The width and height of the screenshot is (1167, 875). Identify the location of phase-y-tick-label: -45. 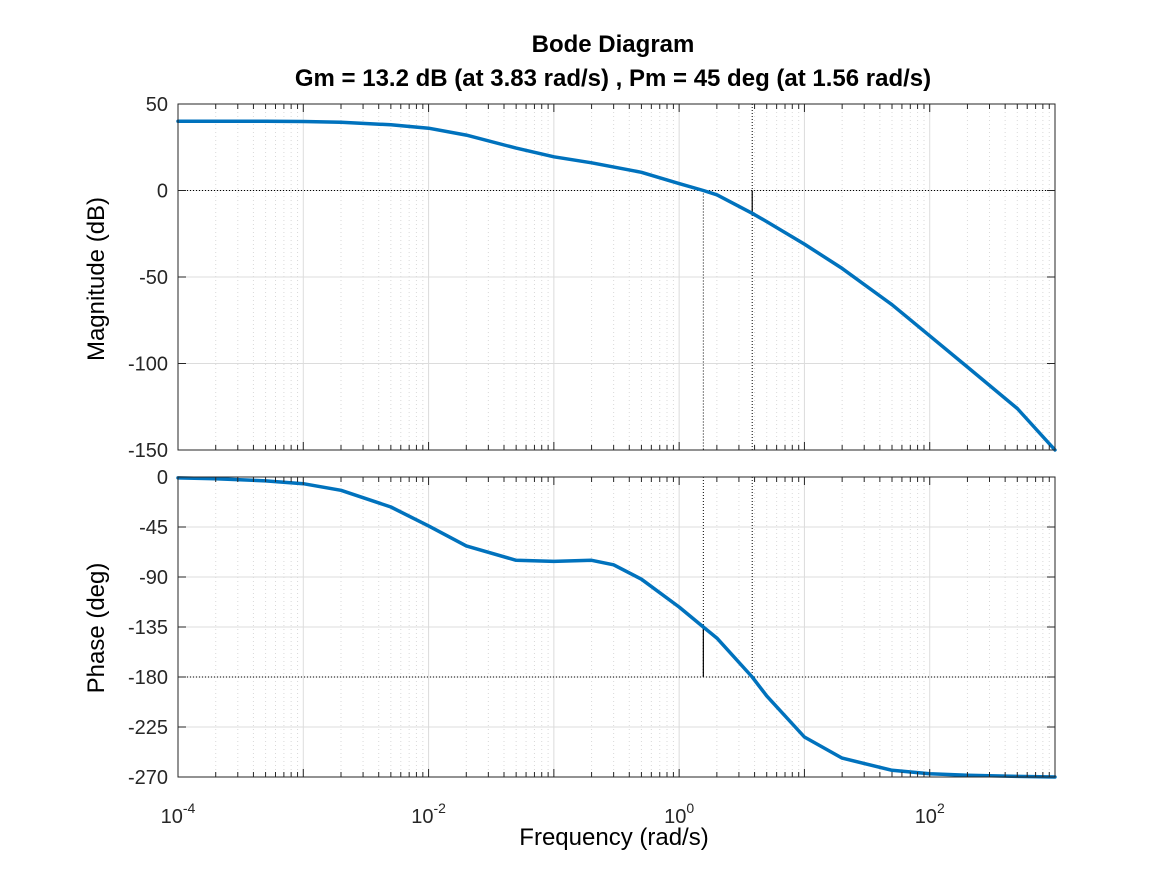
(153, 528).